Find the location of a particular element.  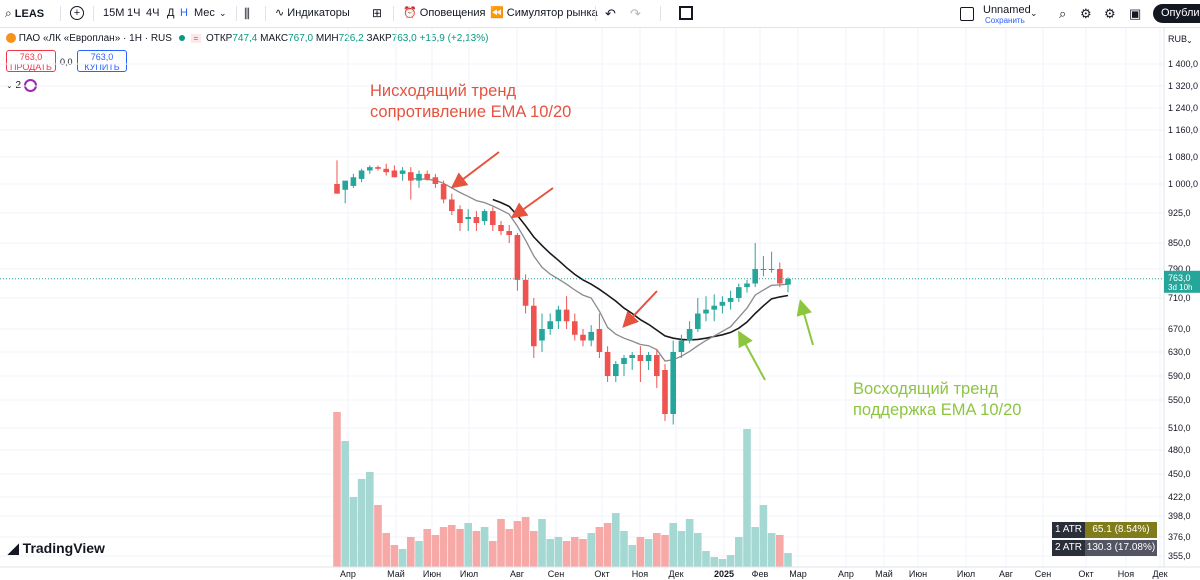

candles-icon: ⫼ is located at coordinates (247, 13).